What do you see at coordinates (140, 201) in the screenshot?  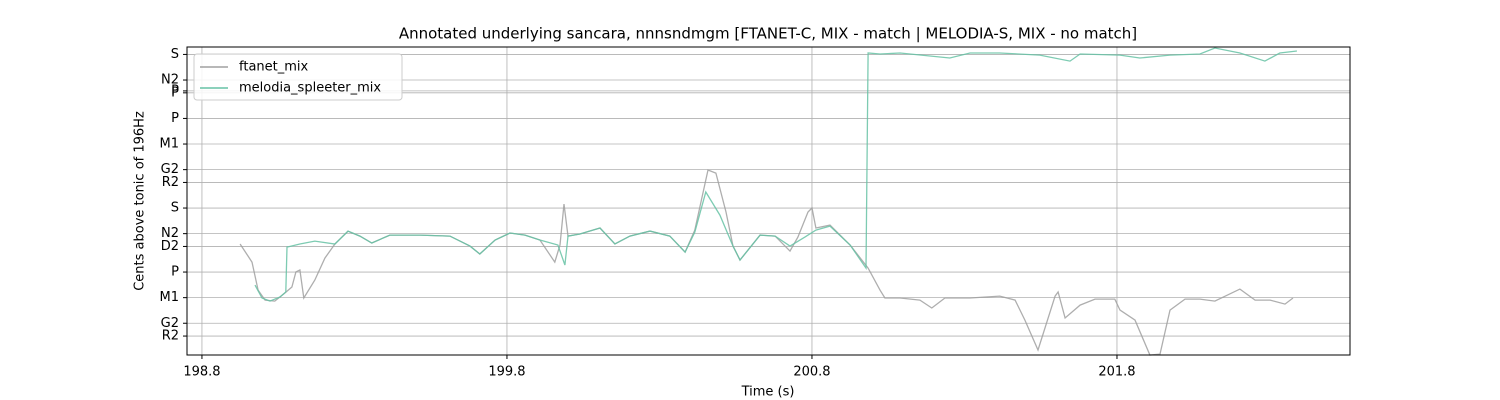 I see `y-axis-label: Cents above tonic of 196Hz` at bounding box center [140, 201].